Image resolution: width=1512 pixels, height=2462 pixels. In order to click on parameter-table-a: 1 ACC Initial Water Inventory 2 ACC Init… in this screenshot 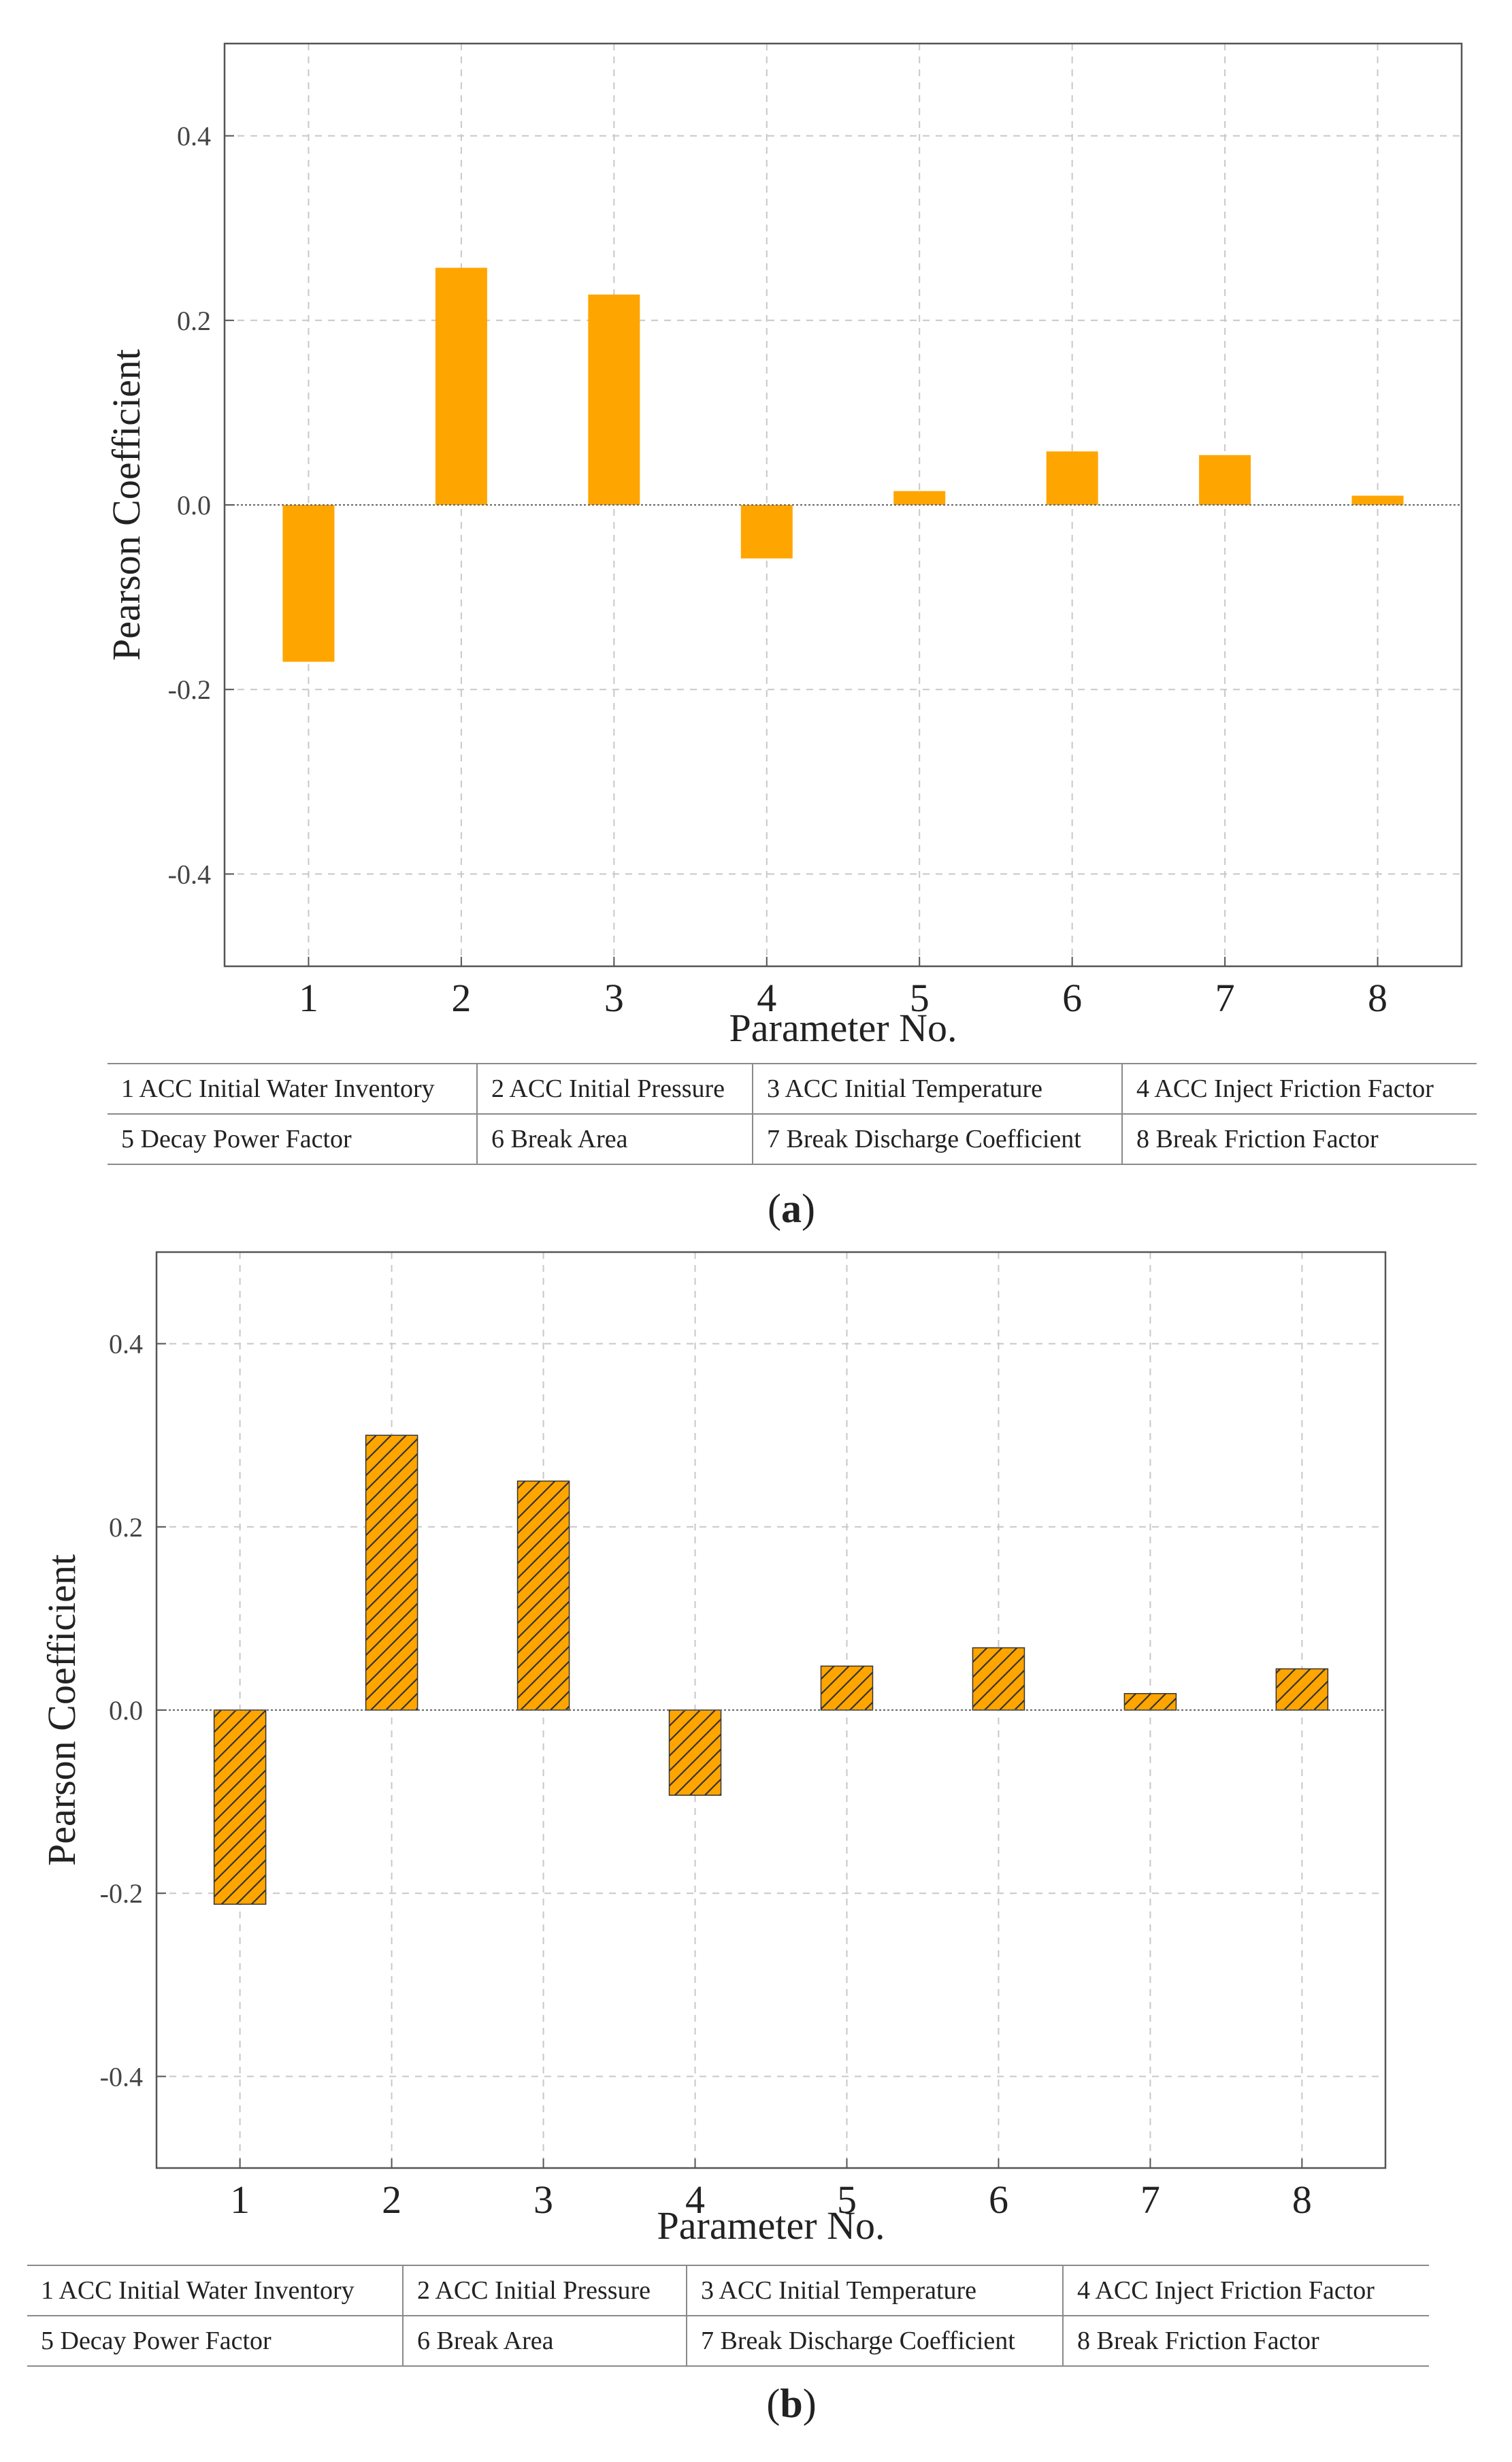, I will do `click(792, 1114)`.